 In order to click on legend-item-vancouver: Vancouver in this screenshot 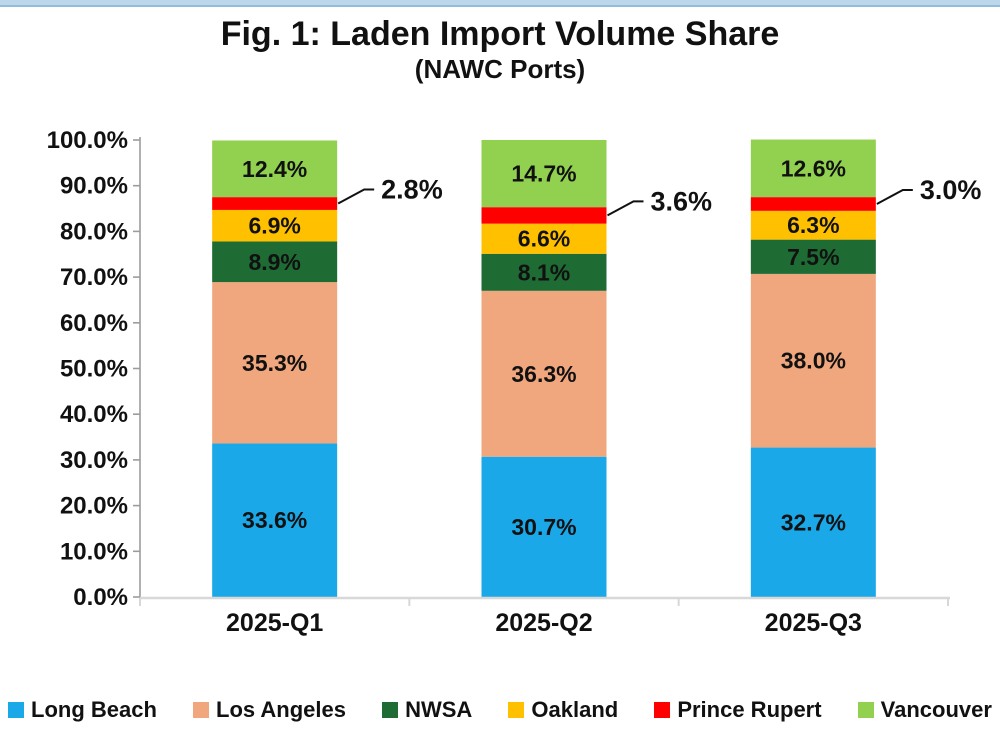, I will do `click(924, 710)`.